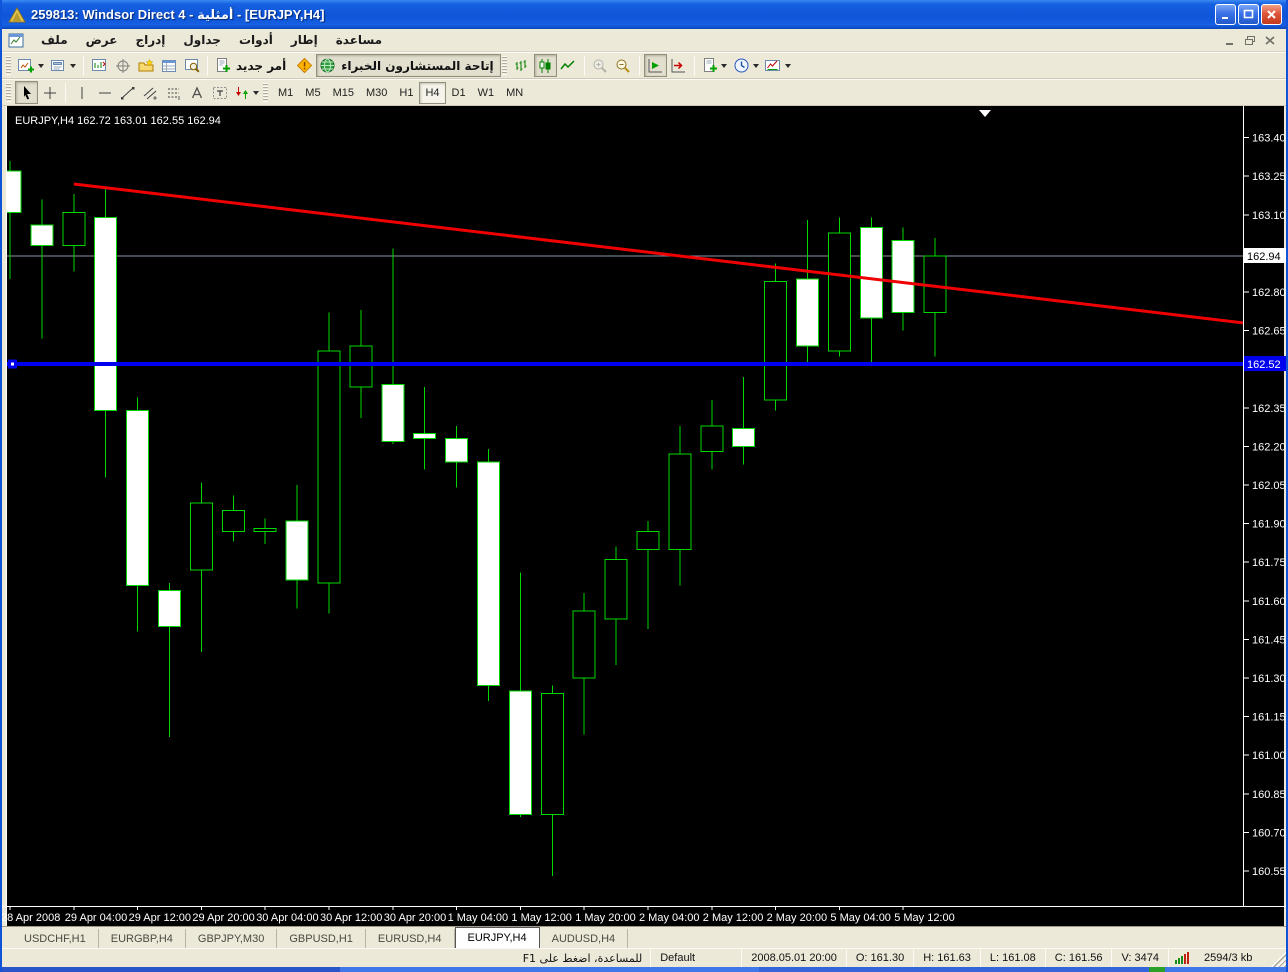 The image size is (1288, 972). Describe the element at coordinates (286, 92) in the screenshot. I see `timeframe-m1-button: M1` at that location.